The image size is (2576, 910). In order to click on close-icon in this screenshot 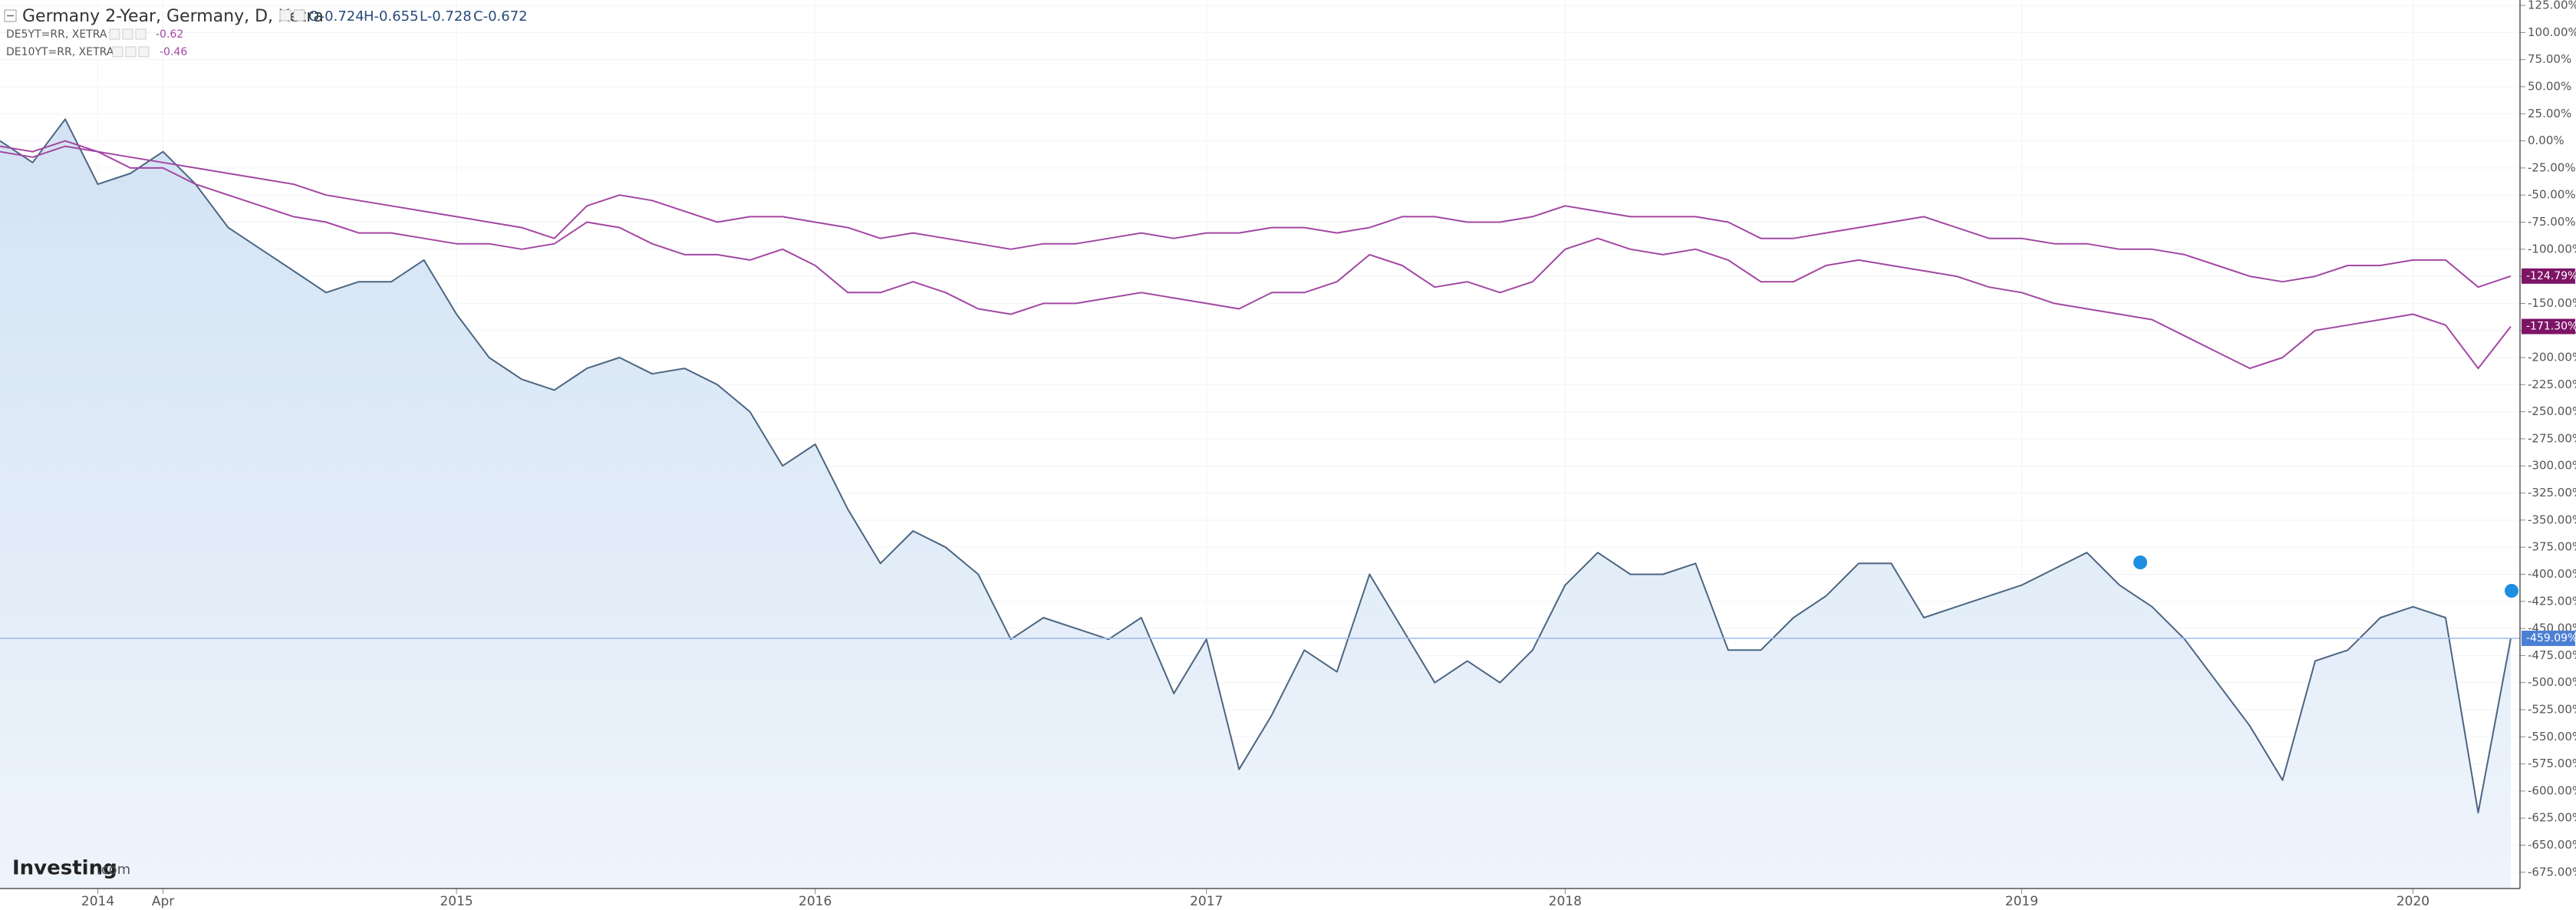, I will do `click(299, 15)`.